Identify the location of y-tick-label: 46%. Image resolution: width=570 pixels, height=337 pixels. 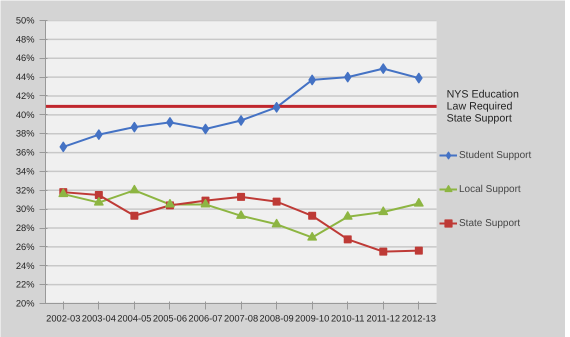
(25, 58).